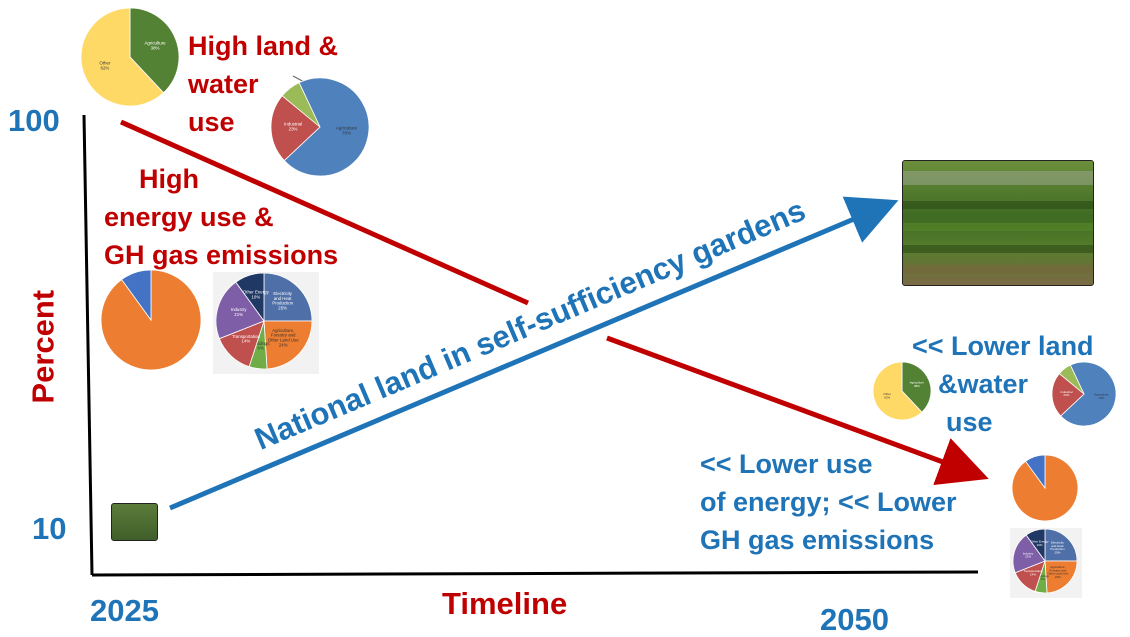 This screenshot has width=1130, height=637. I want to click on high-energy-line-1: High, so click(169, 179).